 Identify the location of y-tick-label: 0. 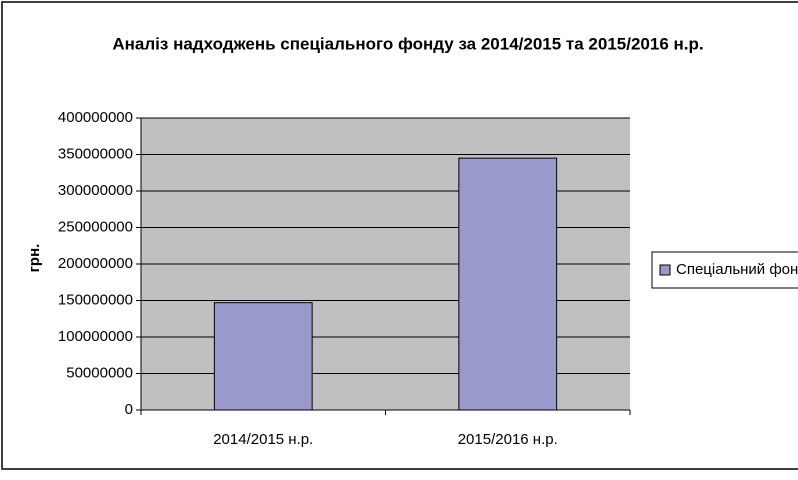
(129, 409).